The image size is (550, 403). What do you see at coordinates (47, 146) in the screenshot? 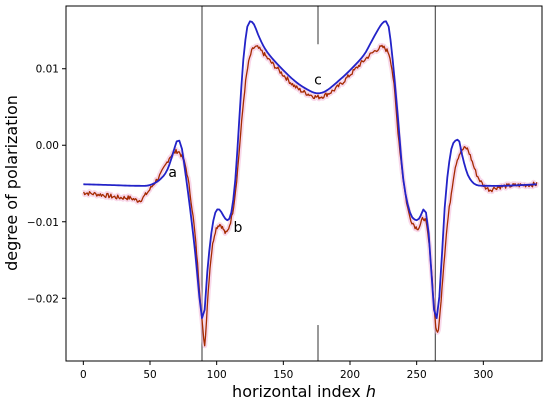
I see `y-tick-label-1: 0.00` at bounding box center [47, 146].